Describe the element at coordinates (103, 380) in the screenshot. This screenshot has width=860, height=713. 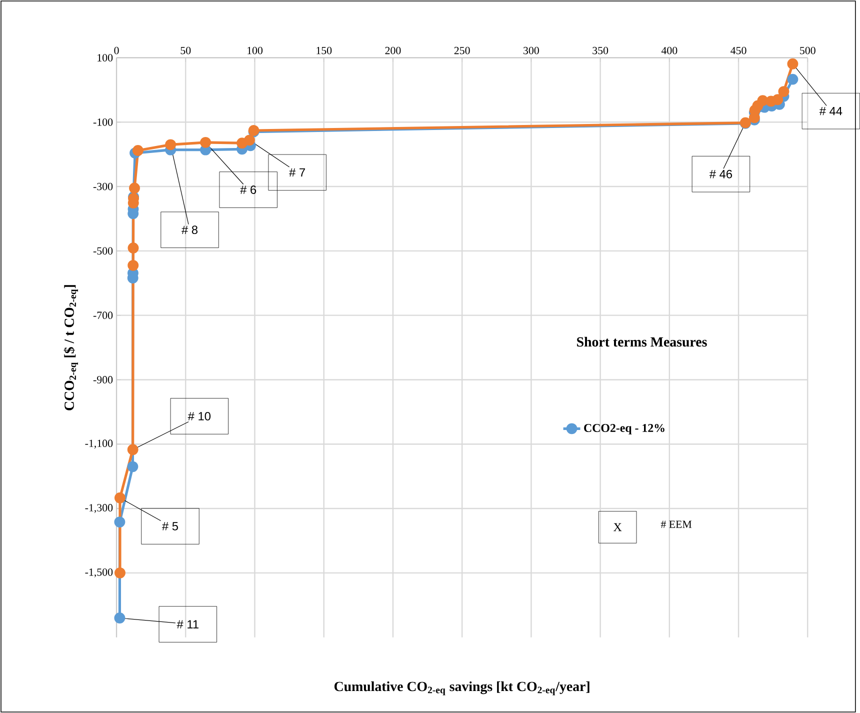
I see `y-tick-label: -900` at that location.